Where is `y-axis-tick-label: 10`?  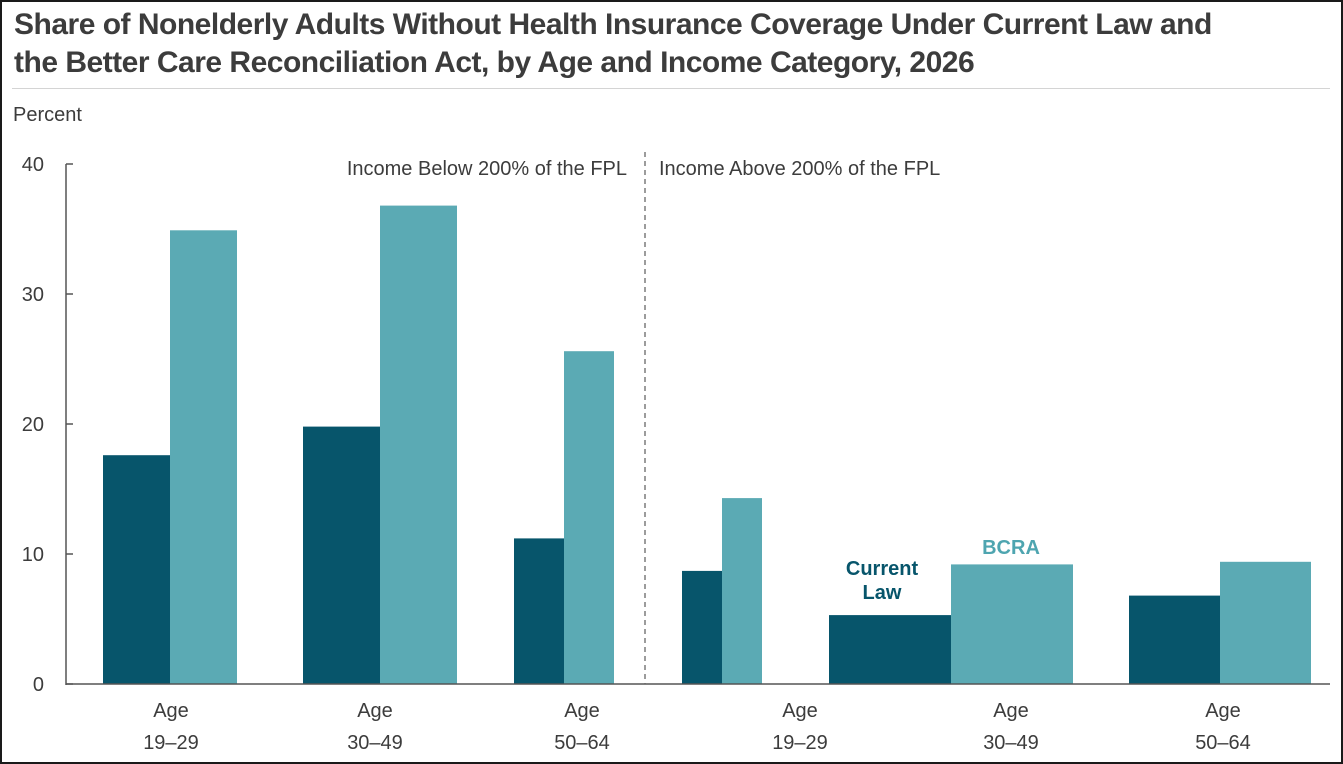
y-axis-tick-label: 10 is located at coordinates (33, 555).